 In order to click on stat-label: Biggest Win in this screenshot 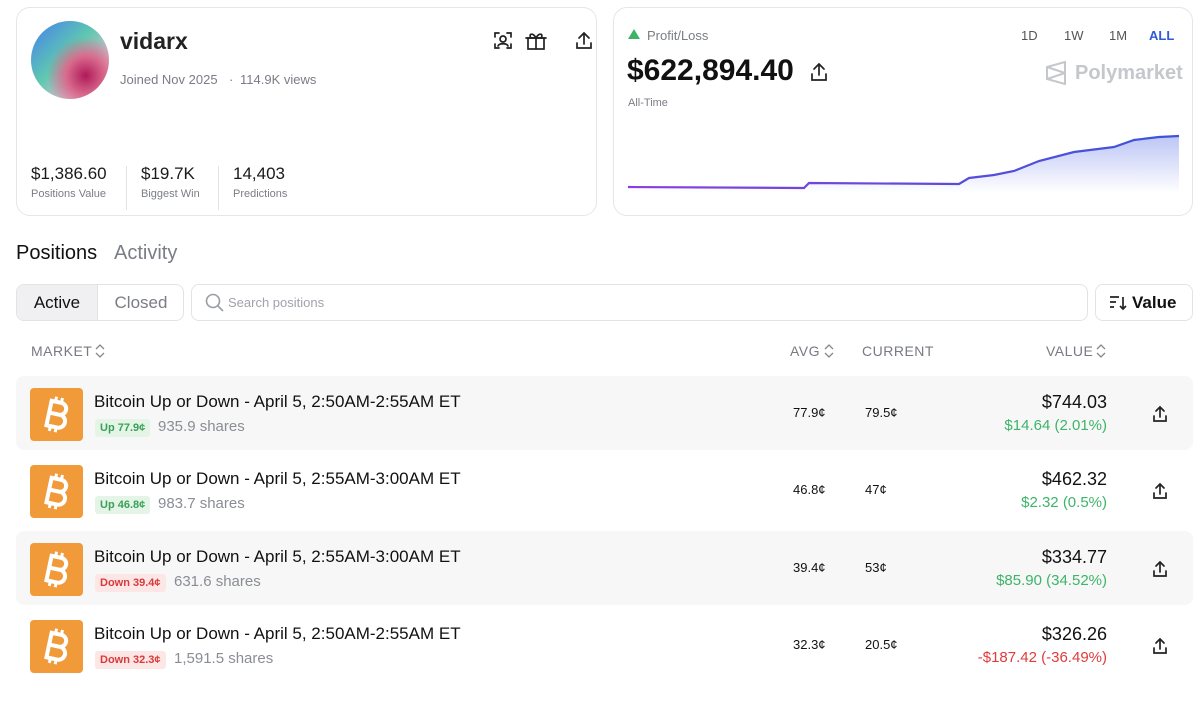, I will do `click(170, 194)`.